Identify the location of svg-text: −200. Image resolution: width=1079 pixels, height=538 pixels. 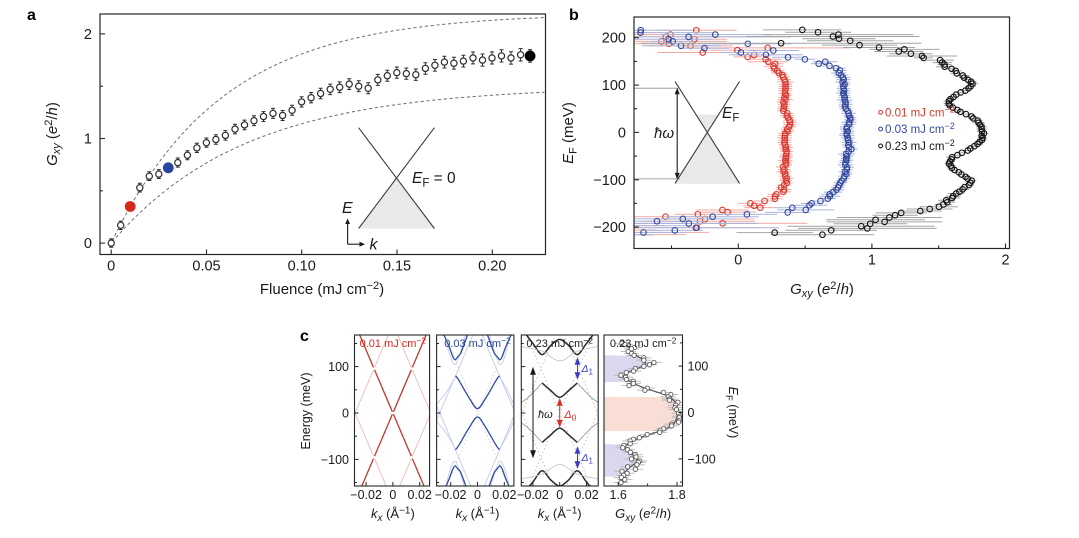
(609, 228).